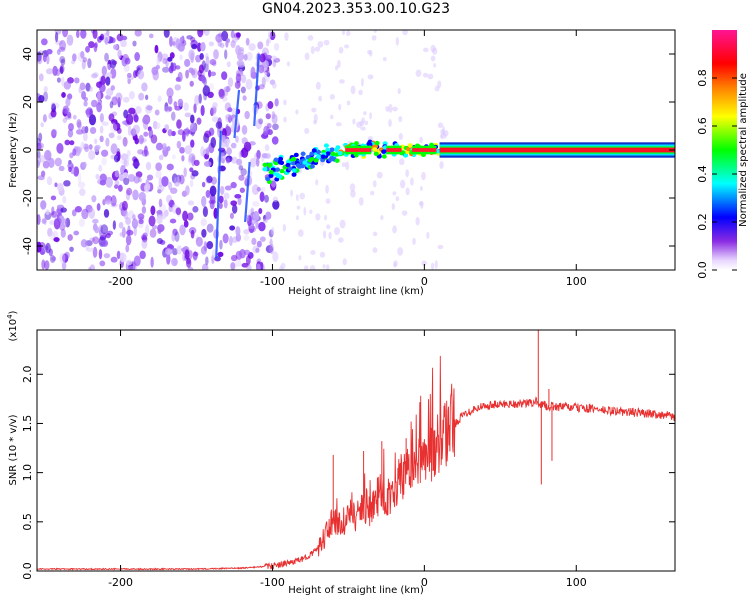 The height and width of the screenshot is (600, 750). Describe the element at coordinates (724, 150) in the screenshot. I see `colorbar-gradient` at that location.